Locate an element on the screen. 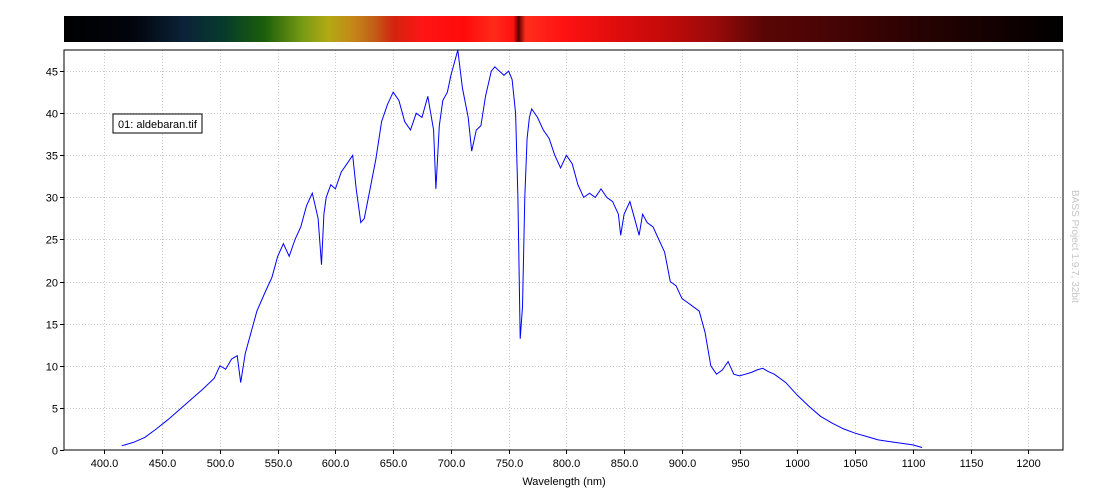  x-tick-label: 1050 is located at coordinates (855, 464).